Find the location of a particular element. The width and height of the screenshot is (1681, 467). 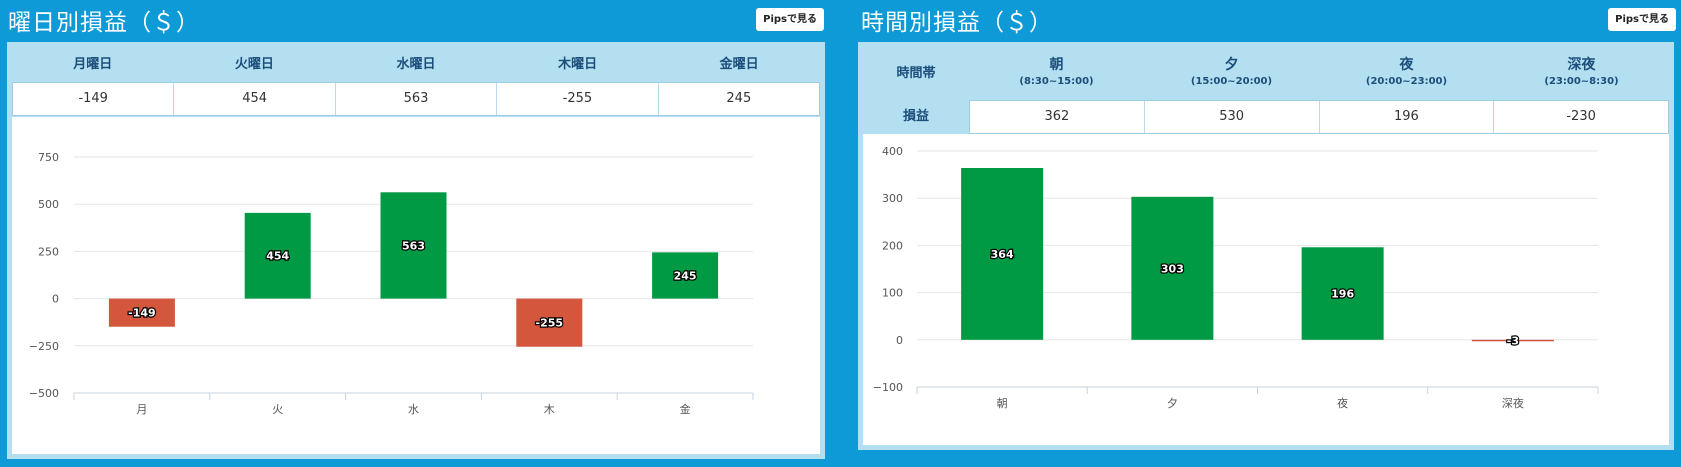

timeslot-header-range: (20:00~23:00) is located at coordinates (1406, 81).